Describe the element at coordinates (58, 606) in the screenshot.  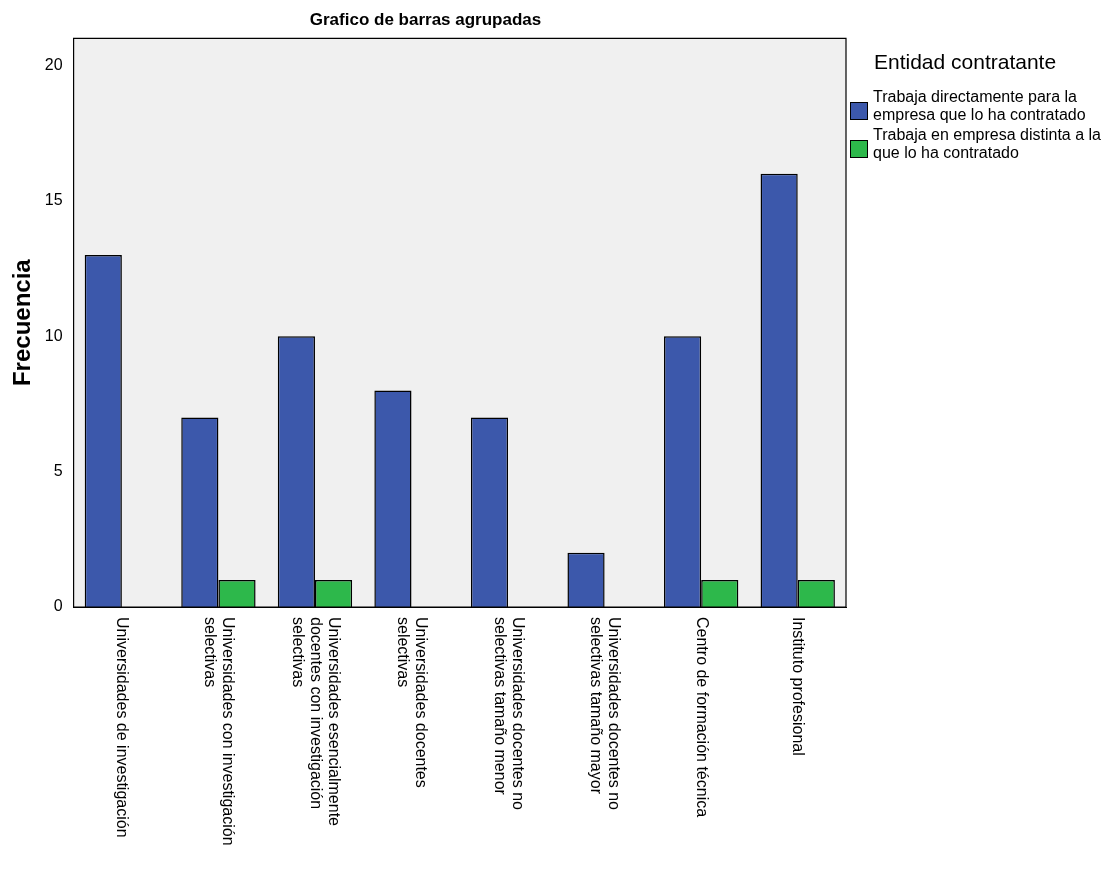
I see `y-tick-label: 0` at that location.